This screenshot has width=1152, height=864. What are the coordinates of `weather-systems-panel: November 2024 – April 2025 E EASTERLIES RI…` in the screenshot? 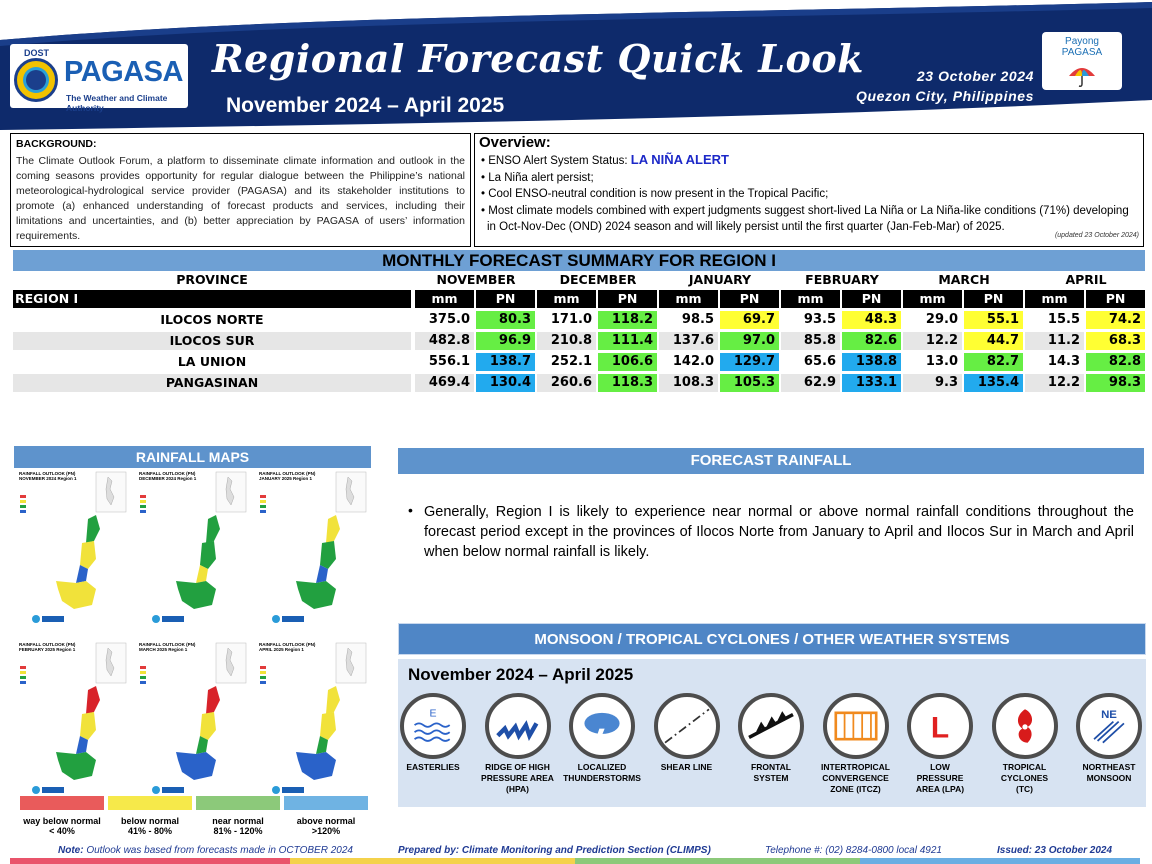 It's located at (772, 733).